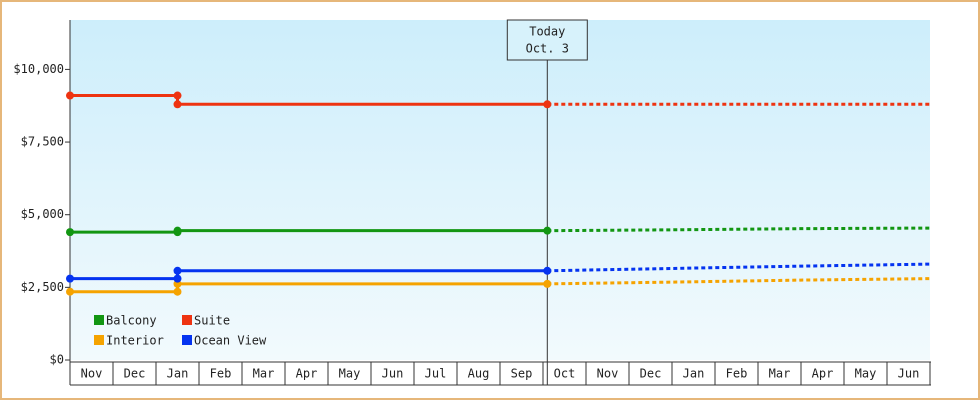  What do you see at coordinates (42, 287) in the screenshot?
I see `y-tick-label: $2,500` at bounding box center [42, 287].